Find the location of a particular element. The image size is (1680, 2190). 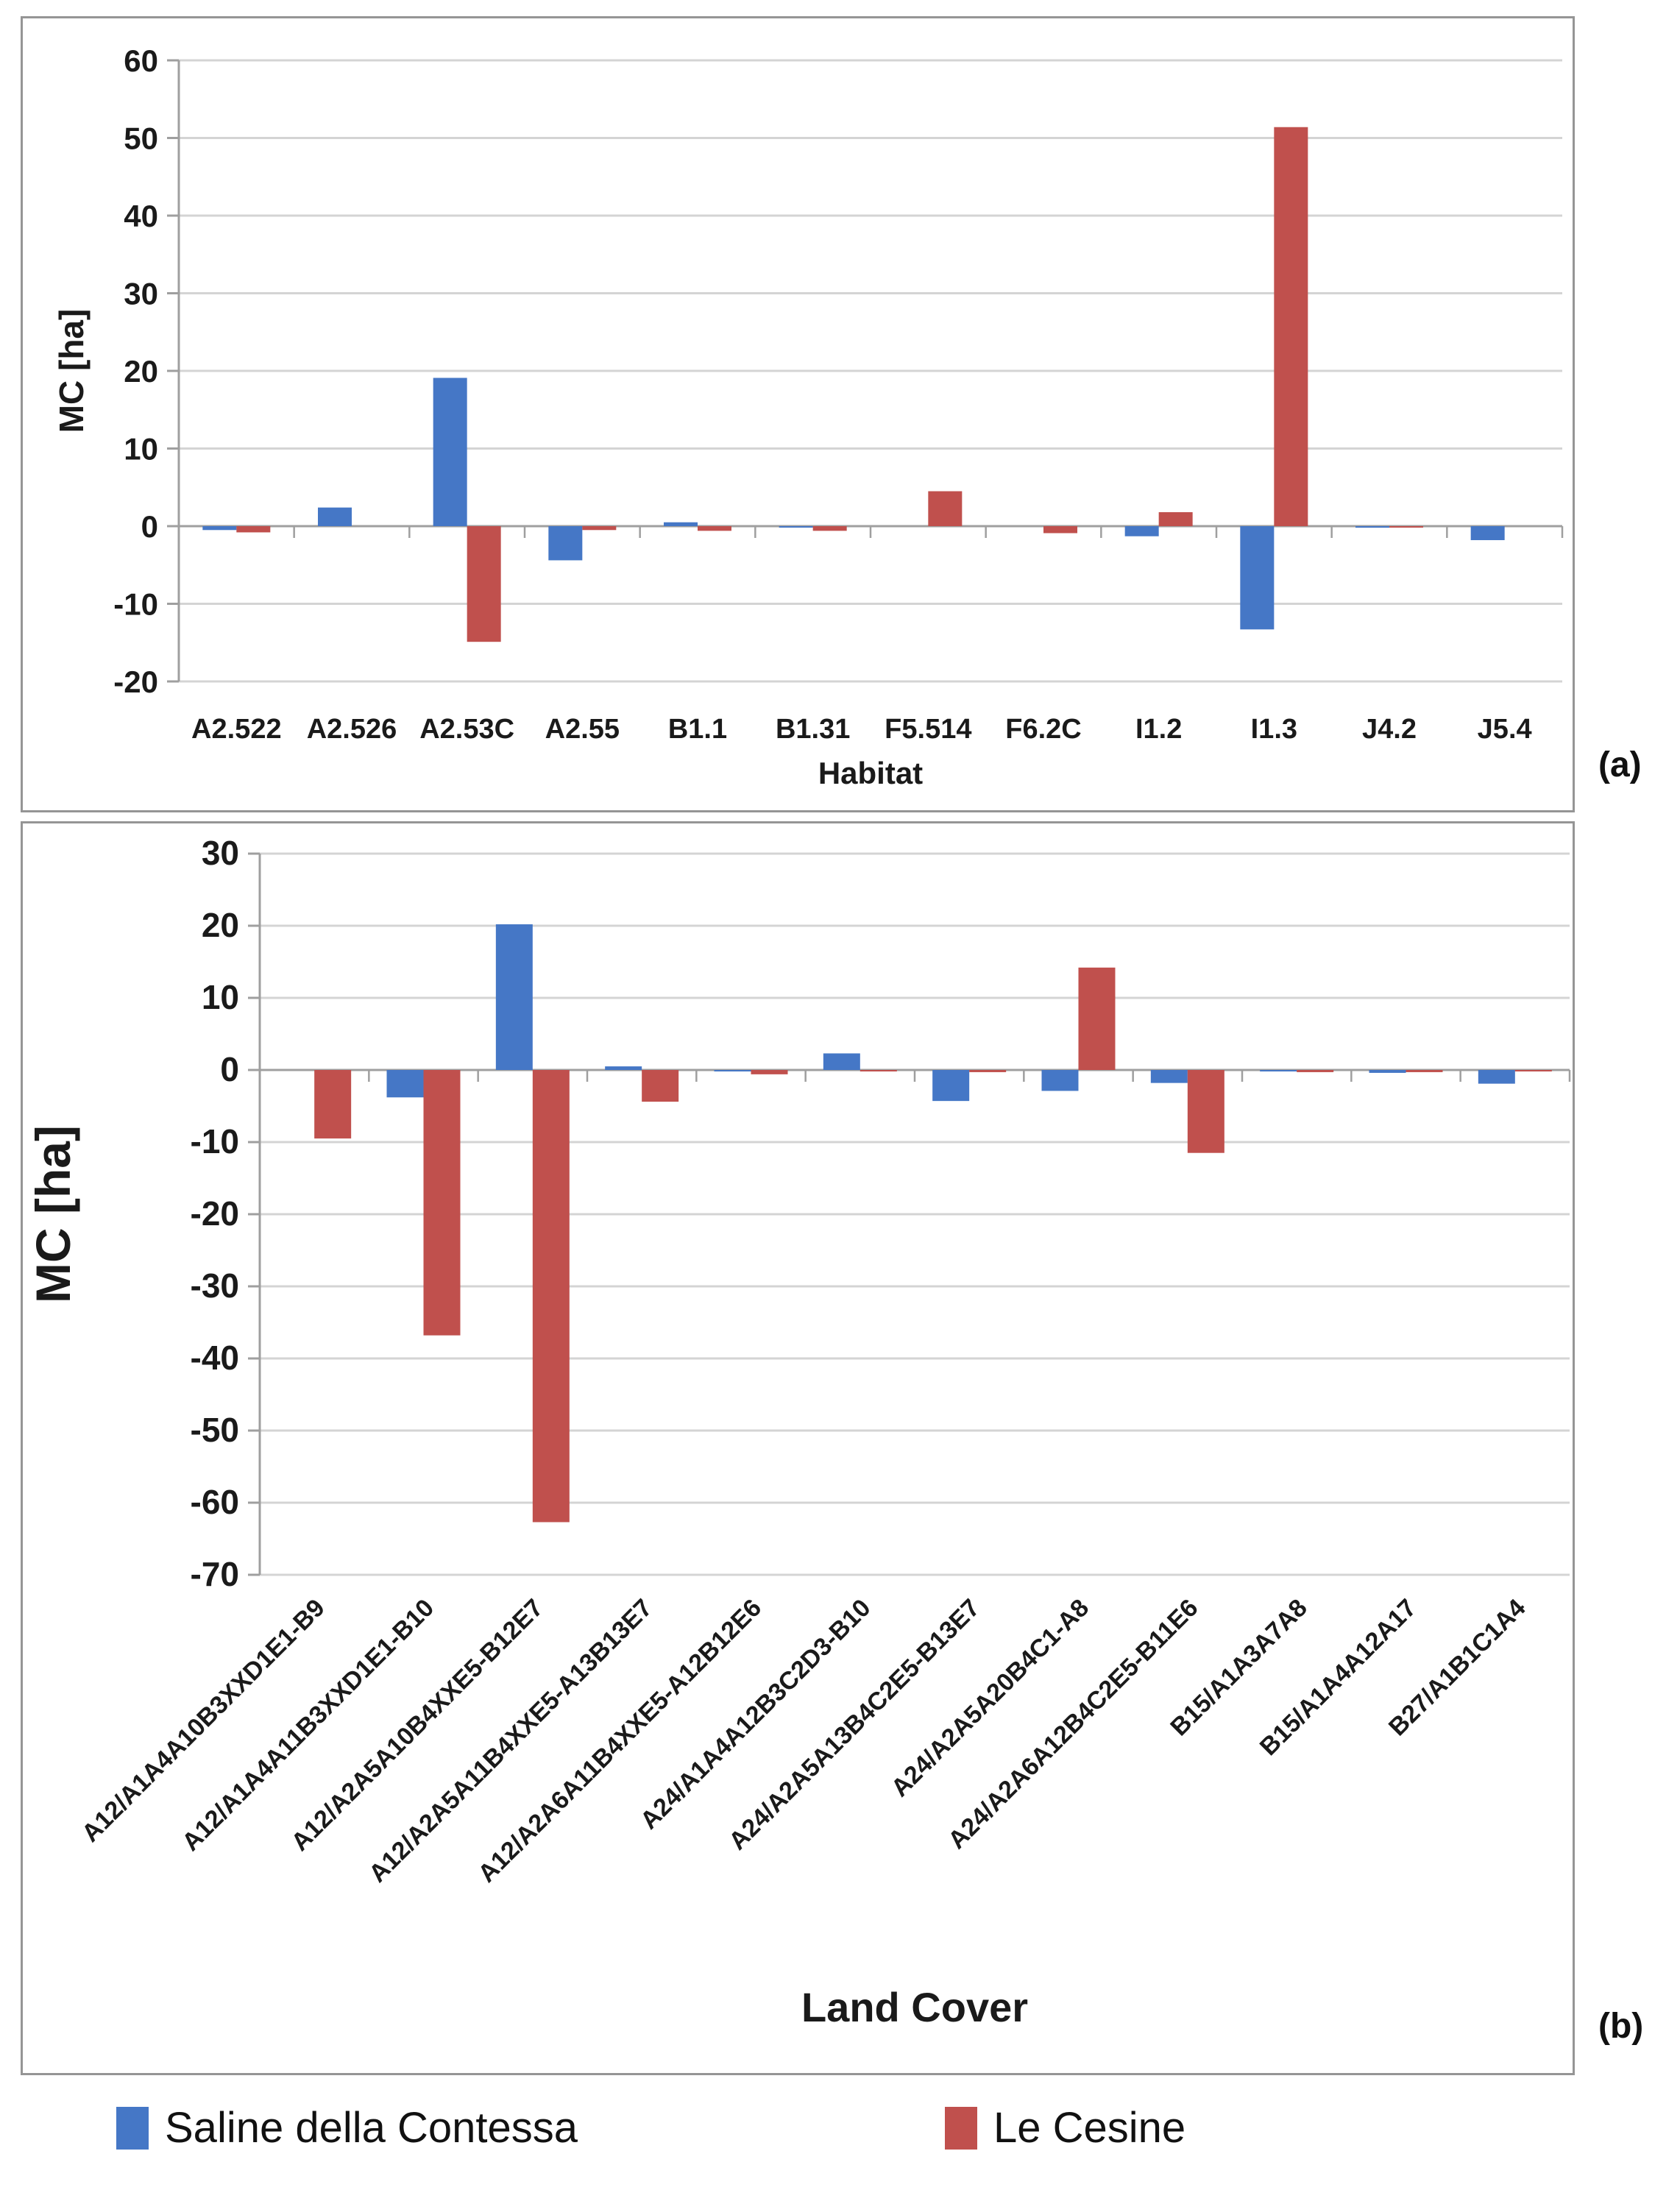

legend-label: Saline della Contessa is located at coordinates (371, 2128).